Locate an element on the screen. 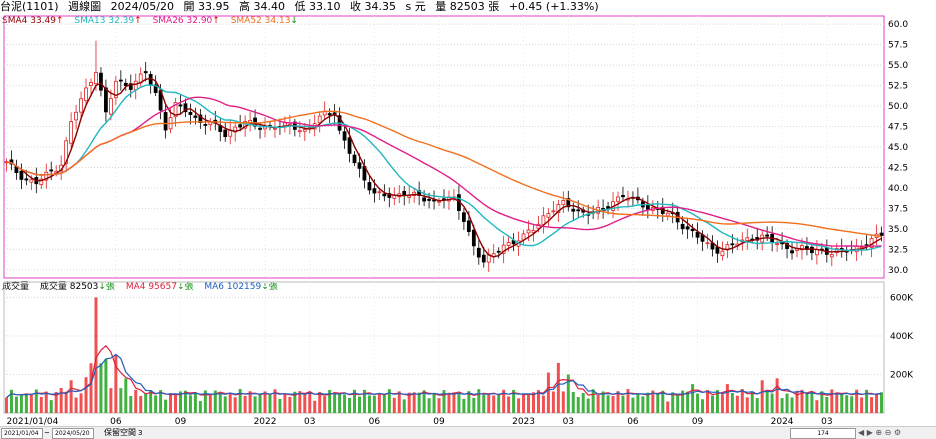  start-date-select: 2021/01/04 is located at coordinates (22, 433).